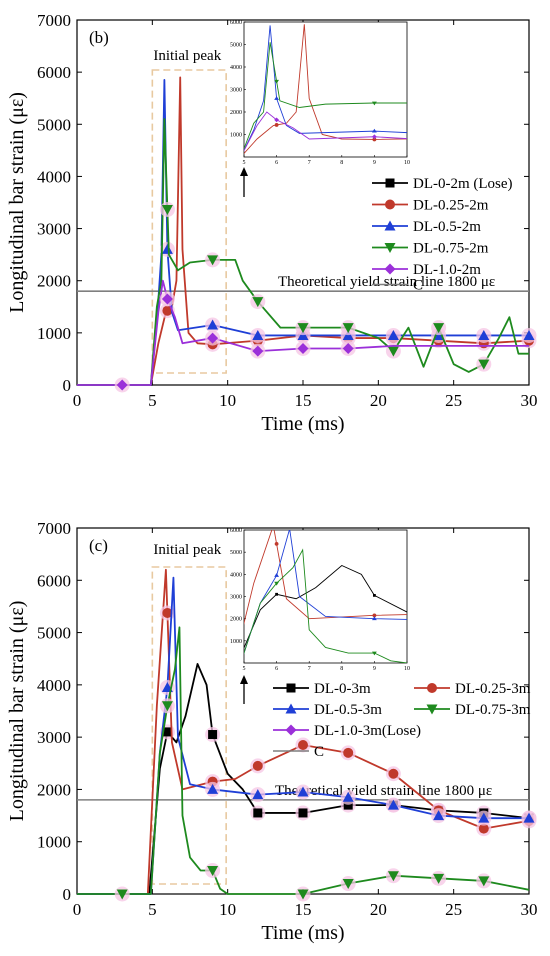 The height and width of the screenshot is (956, 550). I want to click on legend-entry-dl-0-25-3m: DL-0.25-3m, so click(472, 689).